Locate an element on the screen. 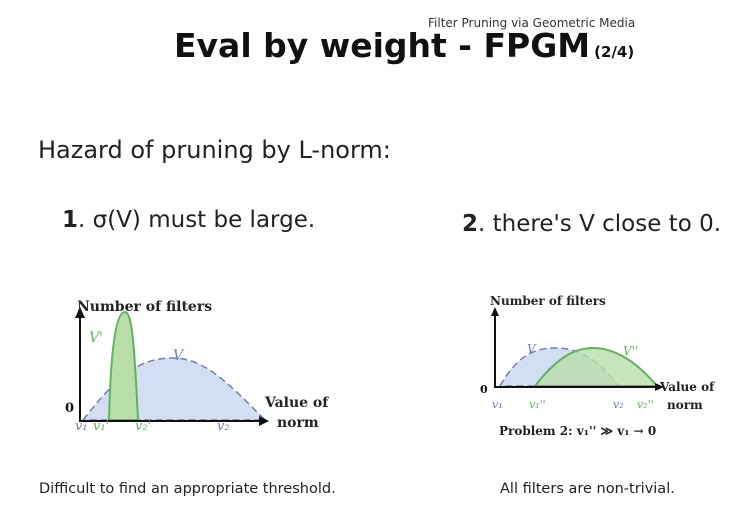  curve-v-prime-area is located at coordinates (123, 365).